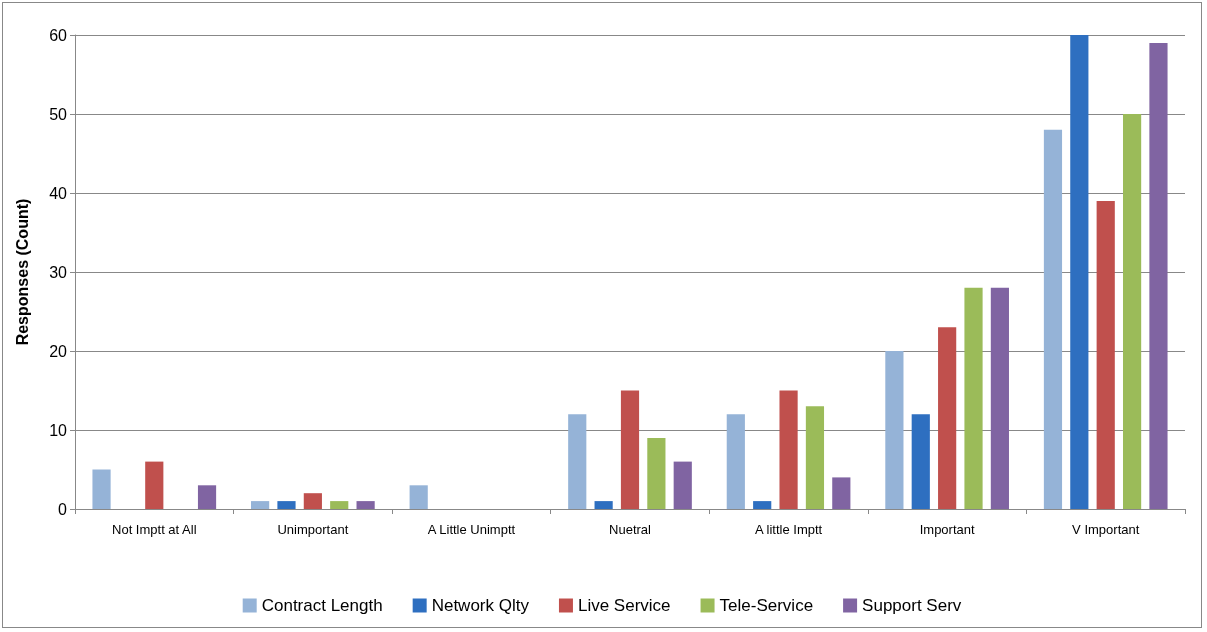 The image size is (1207, 632). Describe the element at coordinates (154, 529) in the screenshot. I see `x-tick-label: Not Imptt at All` at that location.